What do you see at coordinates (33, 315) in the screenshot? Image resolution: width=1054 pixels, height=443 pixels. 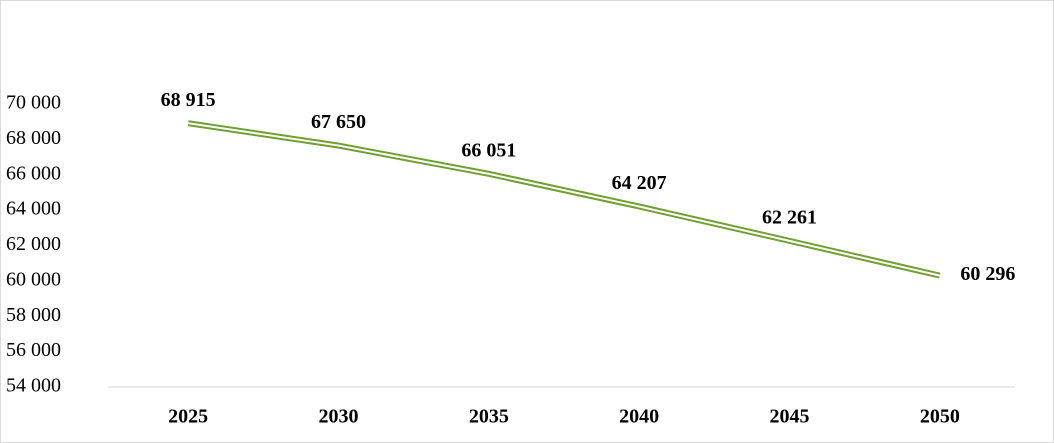 I see `y-tick-label: 58 000` at bounding box center [33, 315].